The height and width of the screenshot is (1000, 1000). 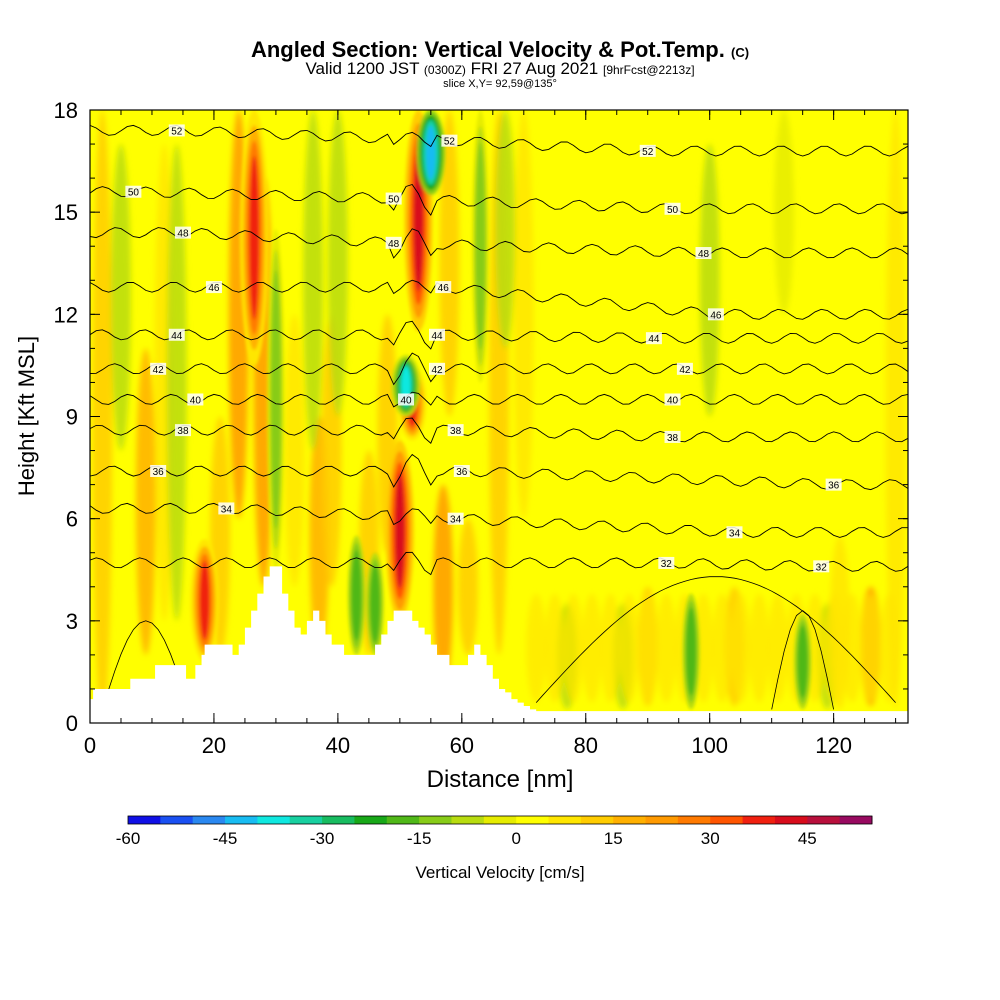 What do you see at coordinates (740, 52) in the screenshot?
I see `title-mark: (C)` at bounding box center [740, 52].